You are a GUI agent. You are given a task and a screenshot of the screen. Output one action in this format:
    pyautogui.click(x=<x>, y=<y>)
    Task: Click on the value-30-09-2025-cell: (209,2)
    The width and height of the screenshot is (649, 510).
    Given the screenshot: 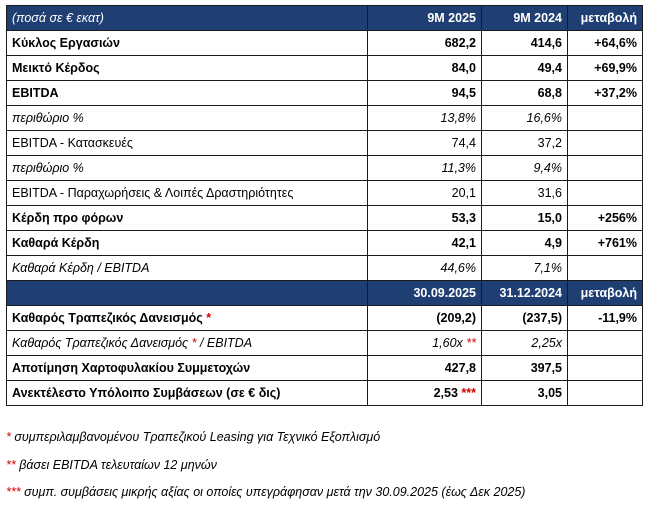 What is the action you would take?
    pyautogui.click(x=424, y=318)
    